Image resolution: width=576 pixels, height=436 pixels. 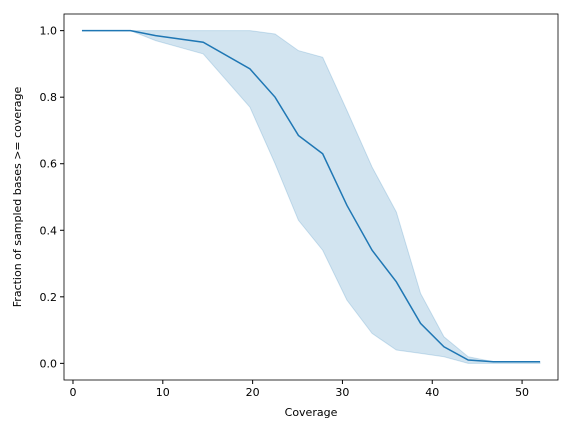 I want to click on y-tick-label: 0.6, so click(x=49, y=164).